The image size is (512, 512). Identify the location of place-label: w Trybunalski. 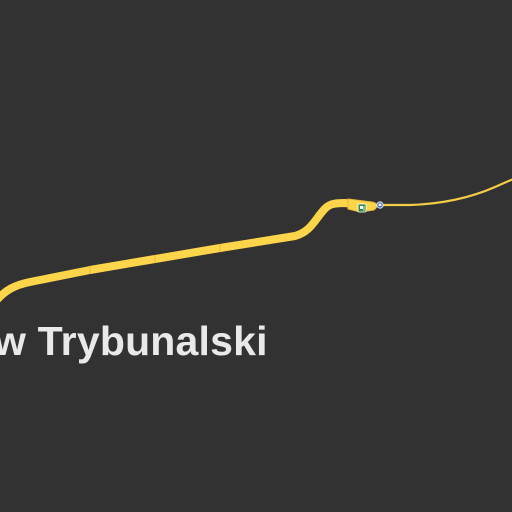
(134, 341).